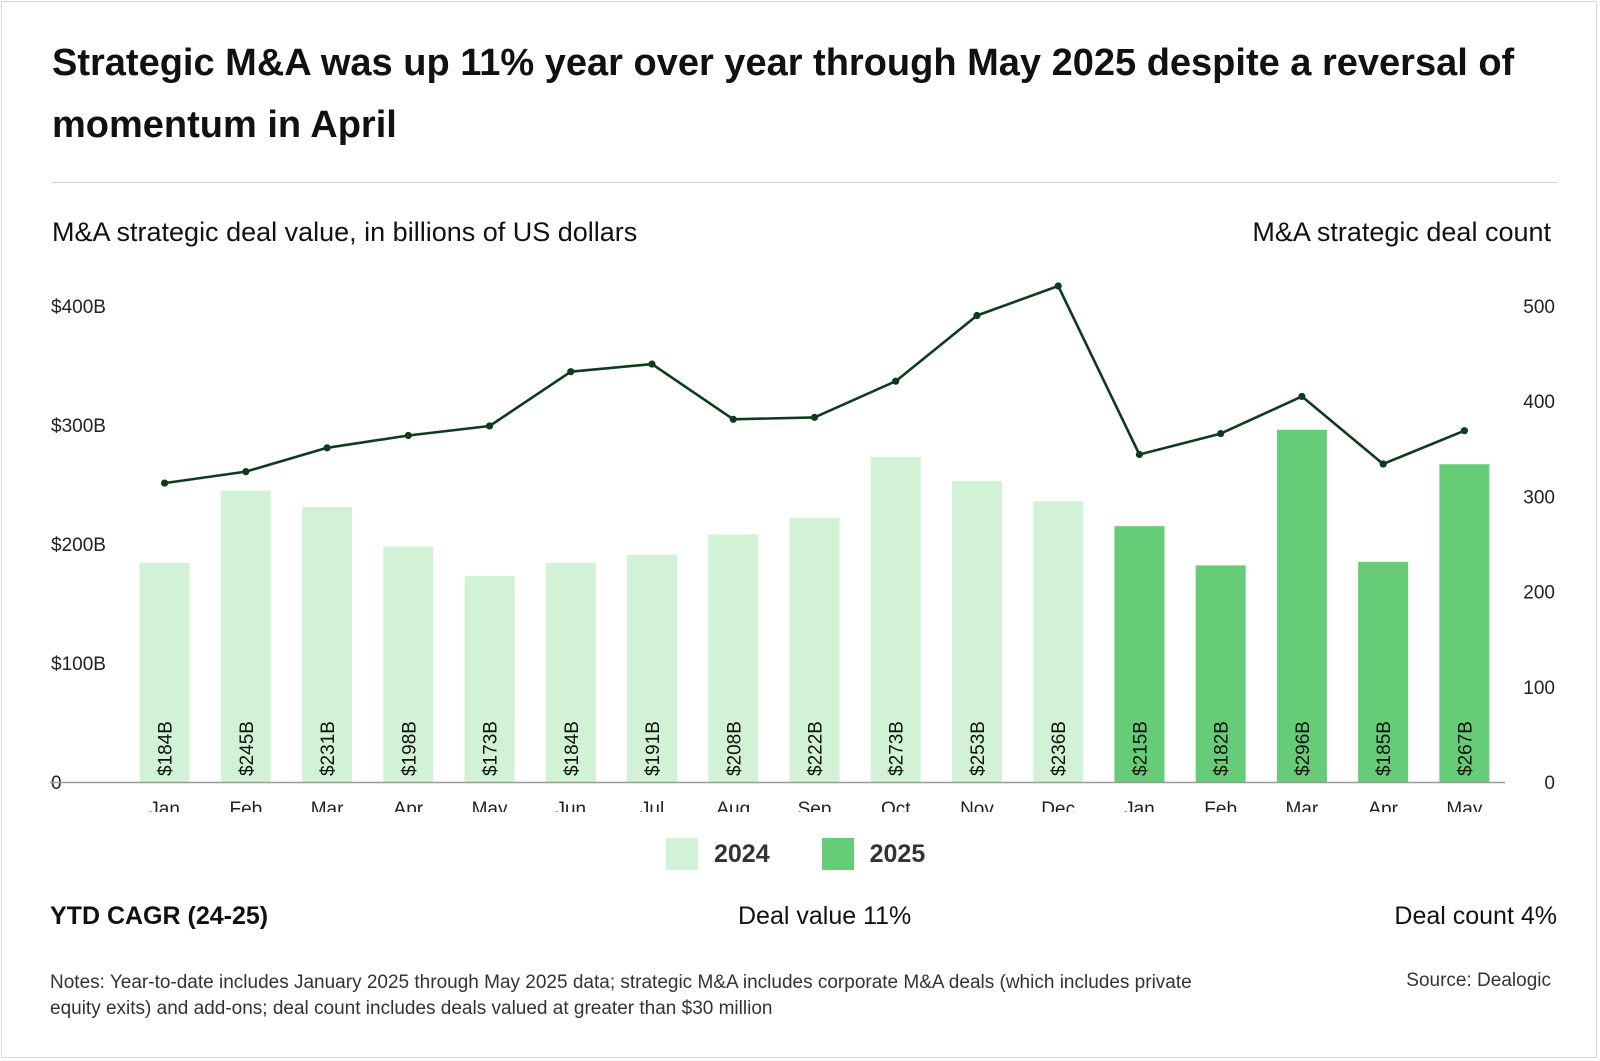  I want to click on cagr-deal-value: Deal value 11%, so click(825, 916).